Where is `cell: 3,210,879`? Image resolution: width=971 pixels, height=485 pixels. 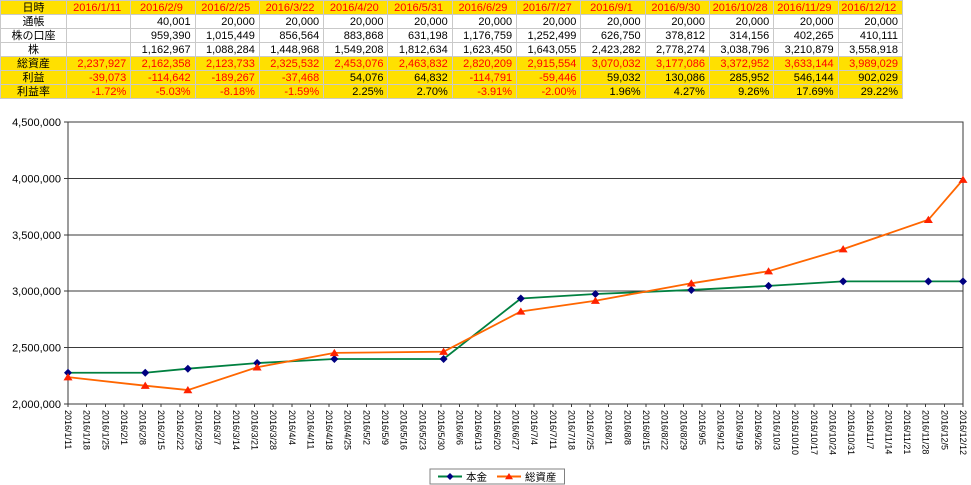 cell: 3,210,879 is located at coordinates (806, 49).